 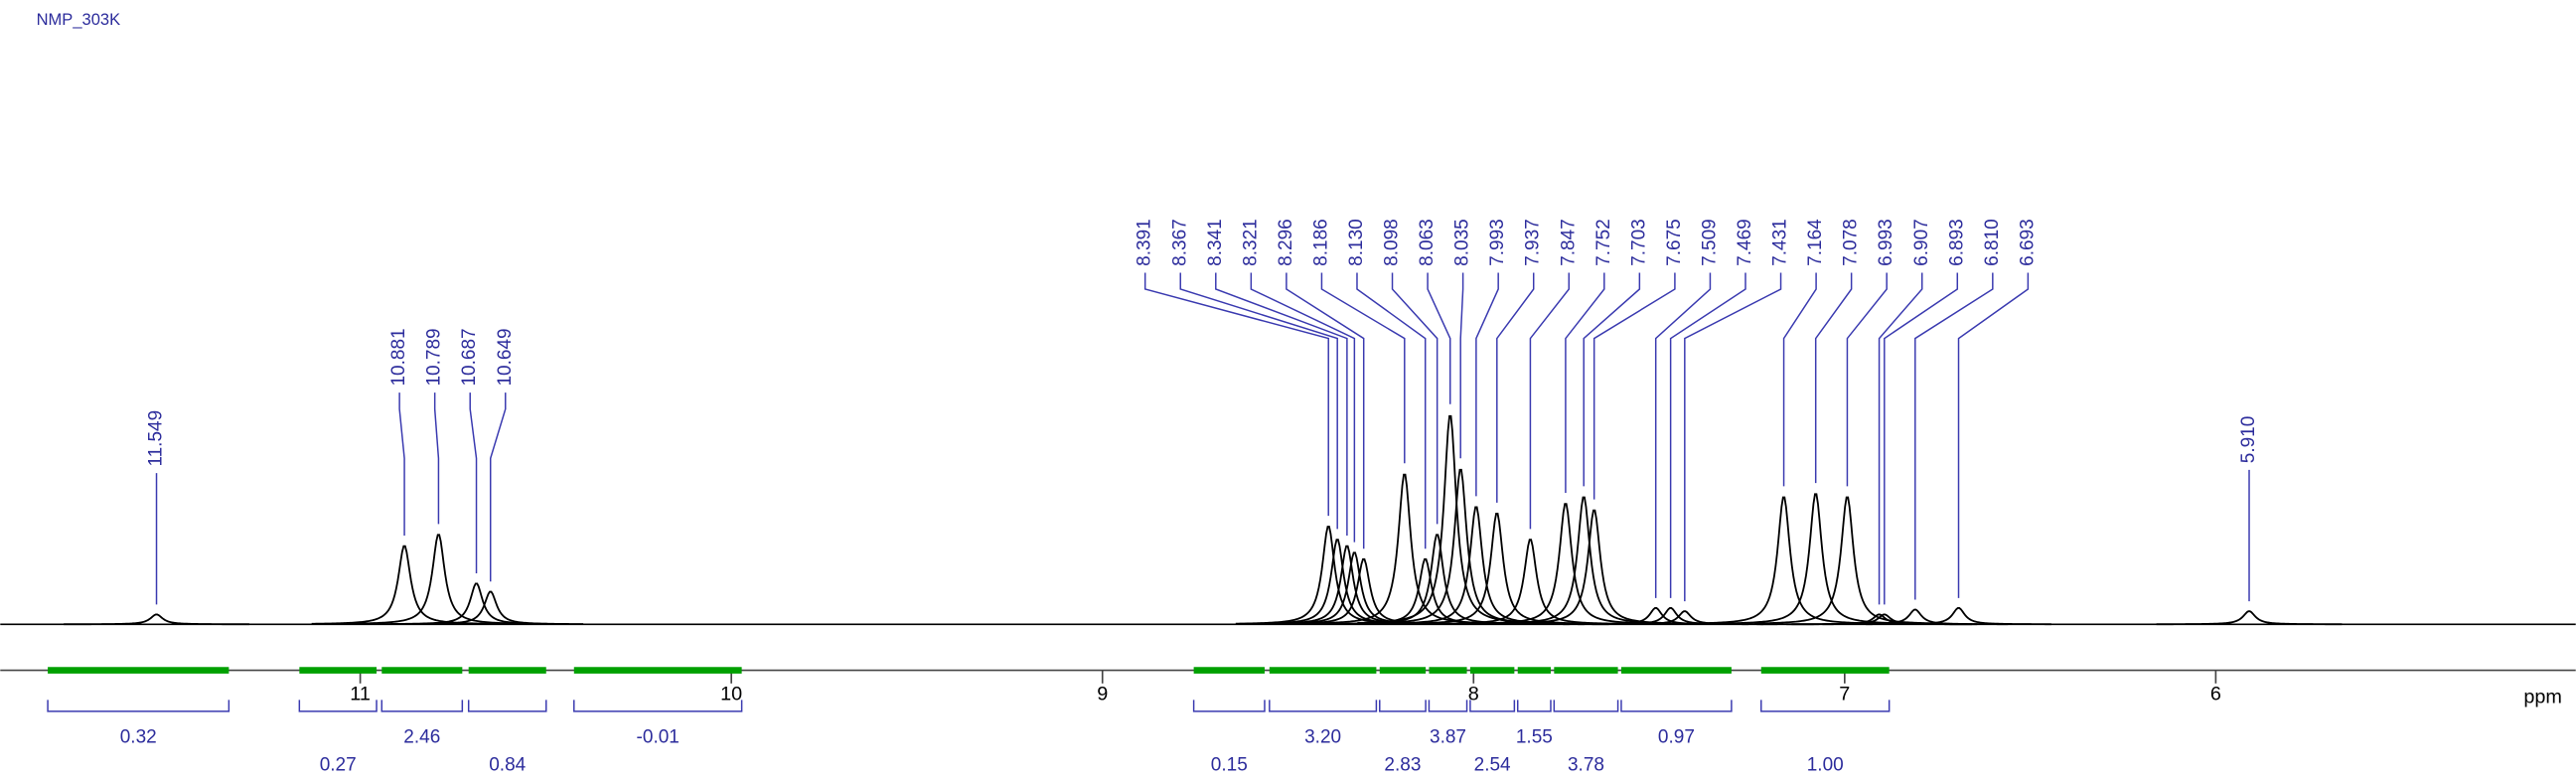 I want to click on peak-label: 7.078, so click(x=1851, y=243).